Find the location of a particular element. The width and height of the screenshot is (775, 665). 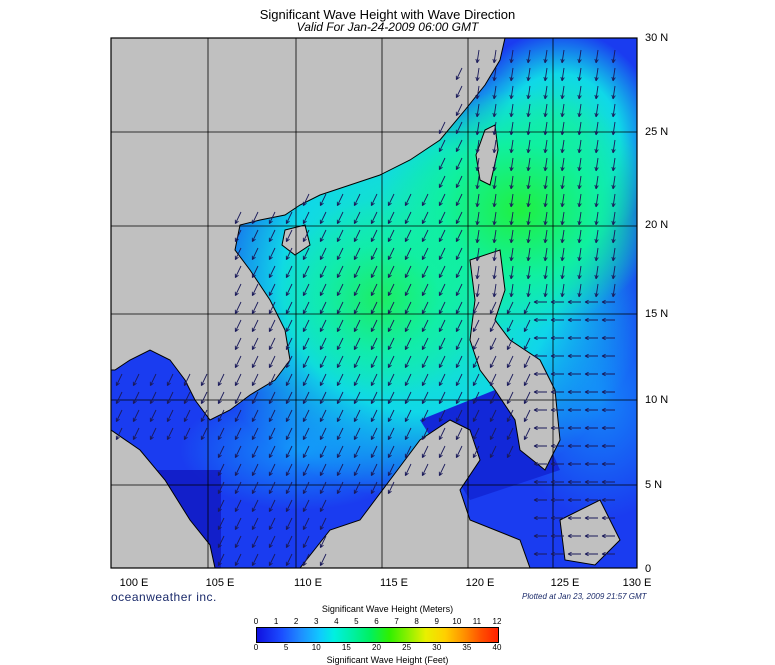

colorbar-feet-tick: 10 is located at coordinates (316, 647).